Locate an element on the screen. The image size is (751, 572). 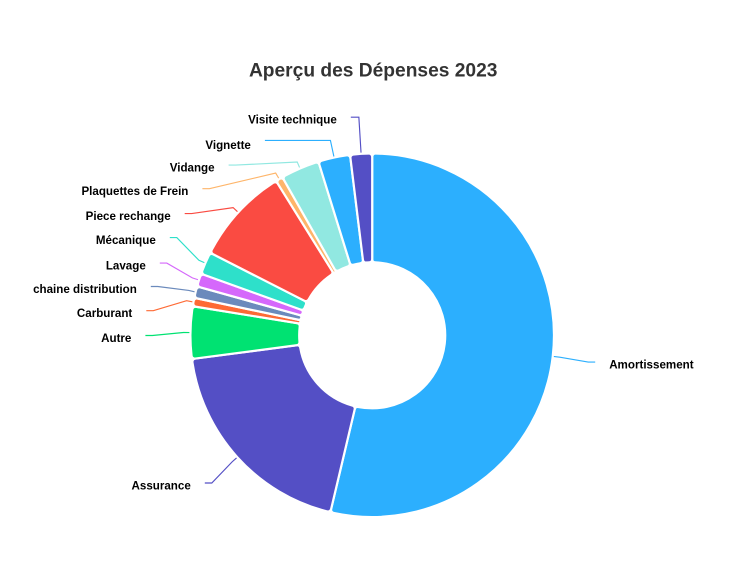
svg-text: Visite technique is located at coordinates (292, 120).